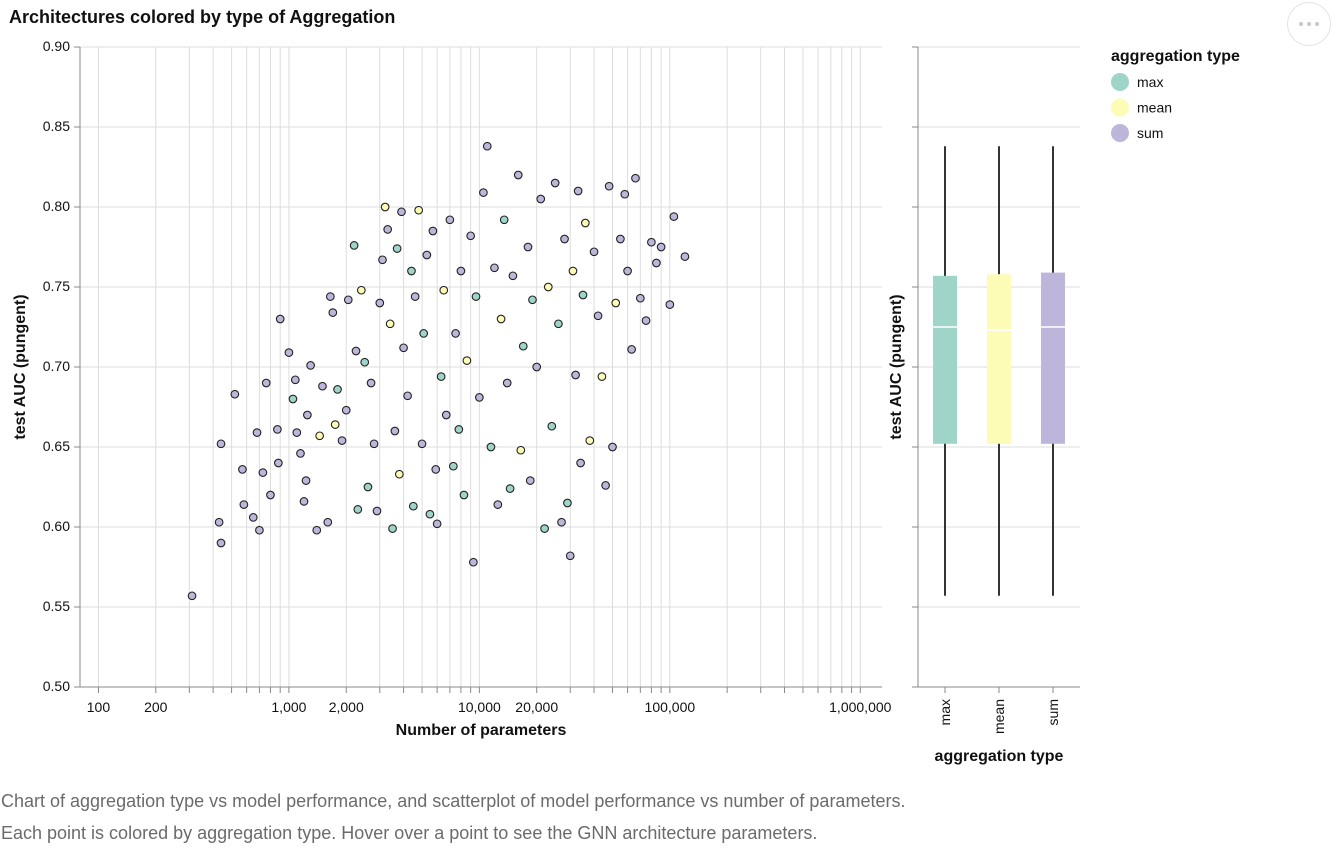 This screenshot has height=856, width=1336. Describe the element at coordinates (945, 359) in the screenshot. I see `box-max` at that location.